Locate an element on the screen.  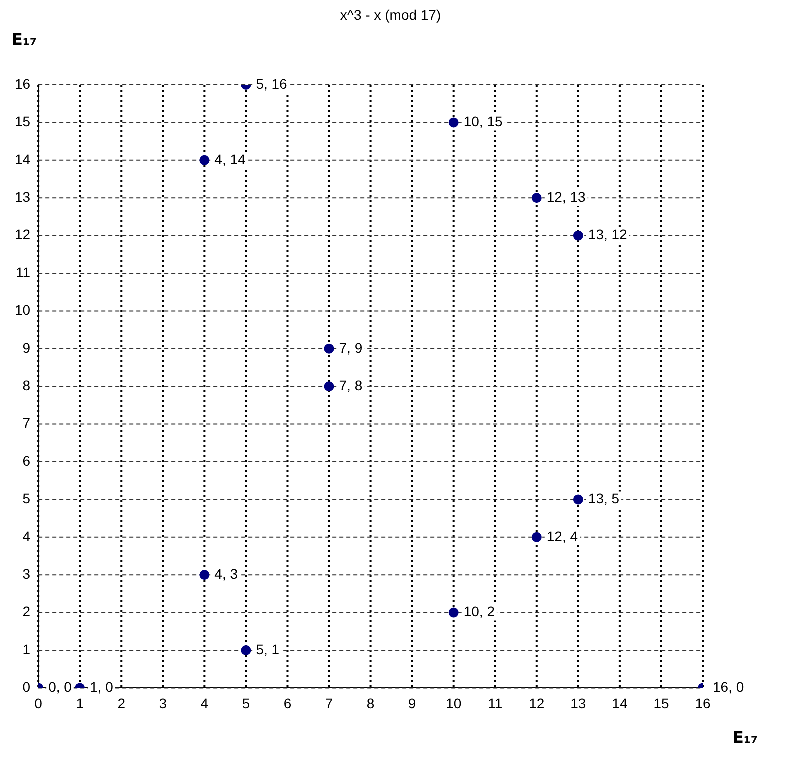
x-tick-label: 0 is located at coordinates (38, 703).